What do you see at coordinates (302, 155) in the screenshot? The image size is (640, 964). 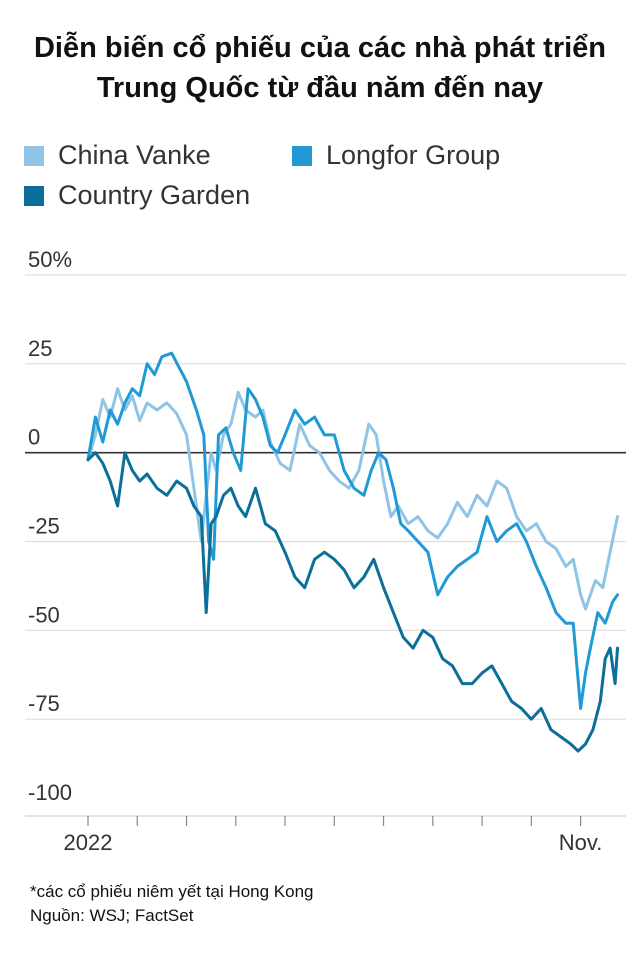 I see `legend-swatch-longfor` at bounding box center [302, 155].